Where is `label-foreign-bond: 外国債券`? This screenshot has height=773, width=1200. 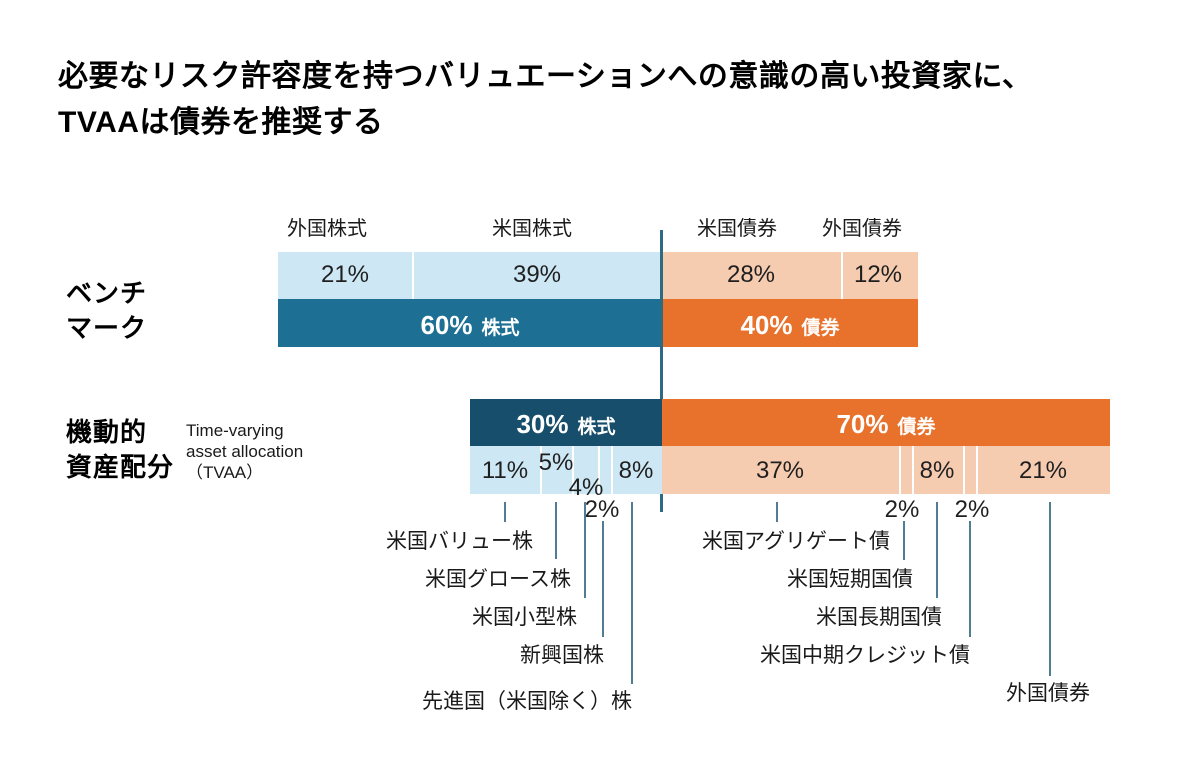 label-foreign-bond: 外国債券 is located at coordinates (1048, 693).